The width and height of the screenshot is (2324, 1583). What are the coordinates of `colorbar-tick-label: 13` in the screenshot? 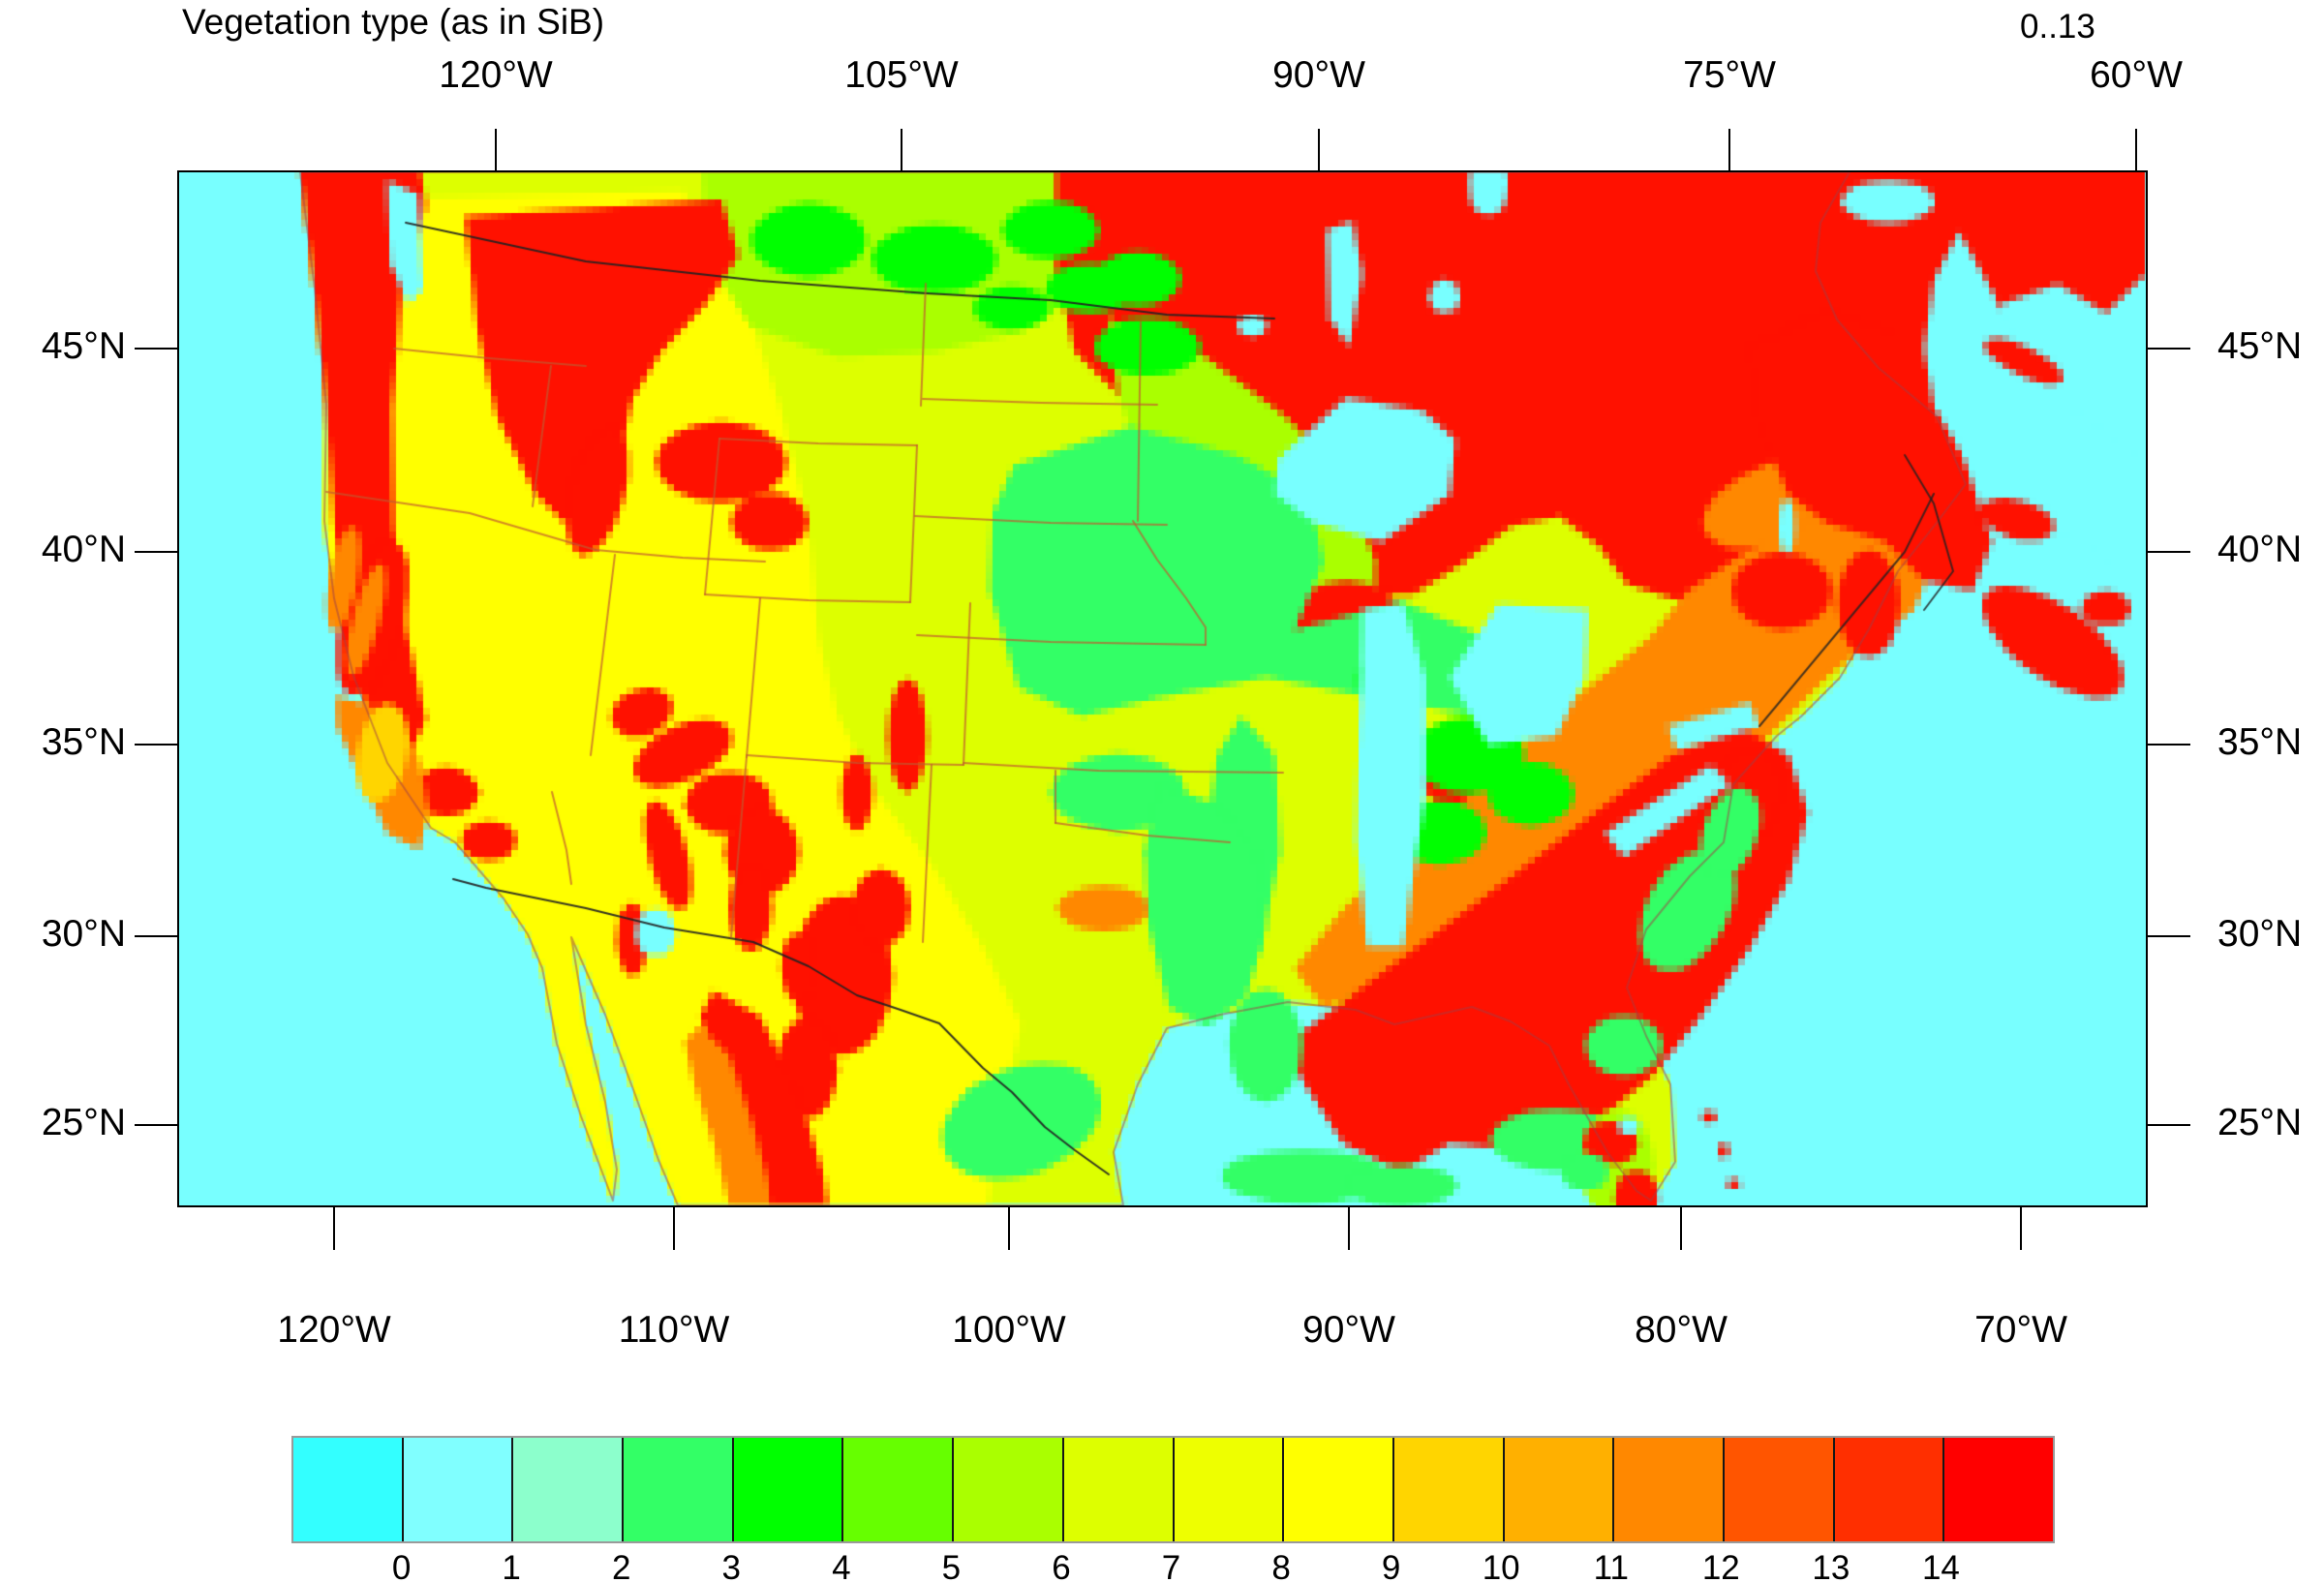 It's located at (1831, 1566).